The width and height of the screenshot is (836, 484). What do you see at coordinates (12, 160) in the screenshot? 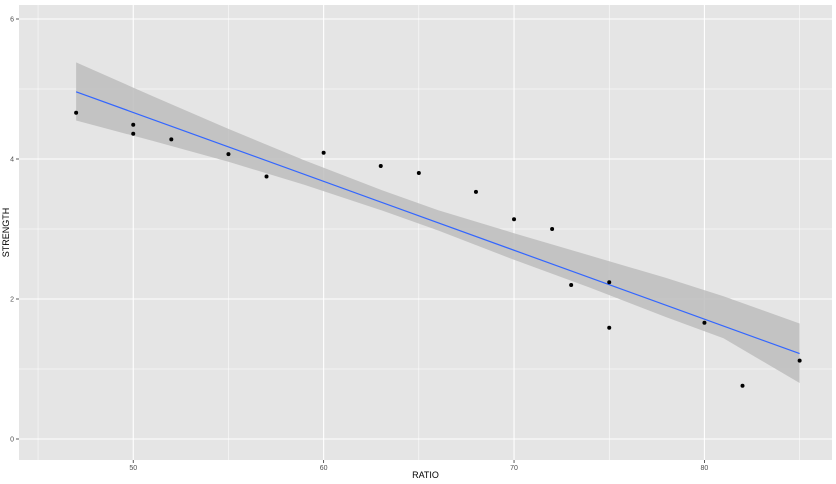
I see `y-tick-label: 4` at bounding box center [12, 160].